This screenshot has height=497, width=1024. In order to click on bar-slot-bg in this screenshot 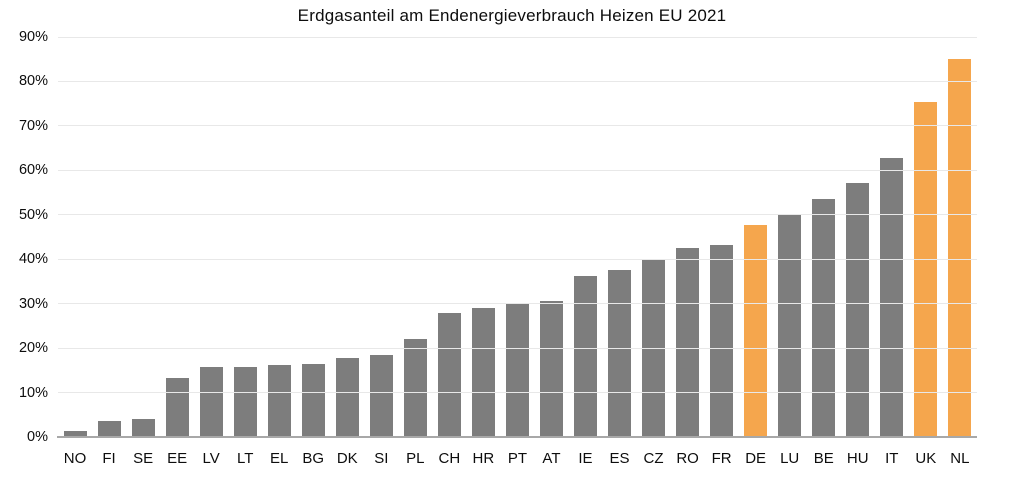, I will do `click(313, 237)`.